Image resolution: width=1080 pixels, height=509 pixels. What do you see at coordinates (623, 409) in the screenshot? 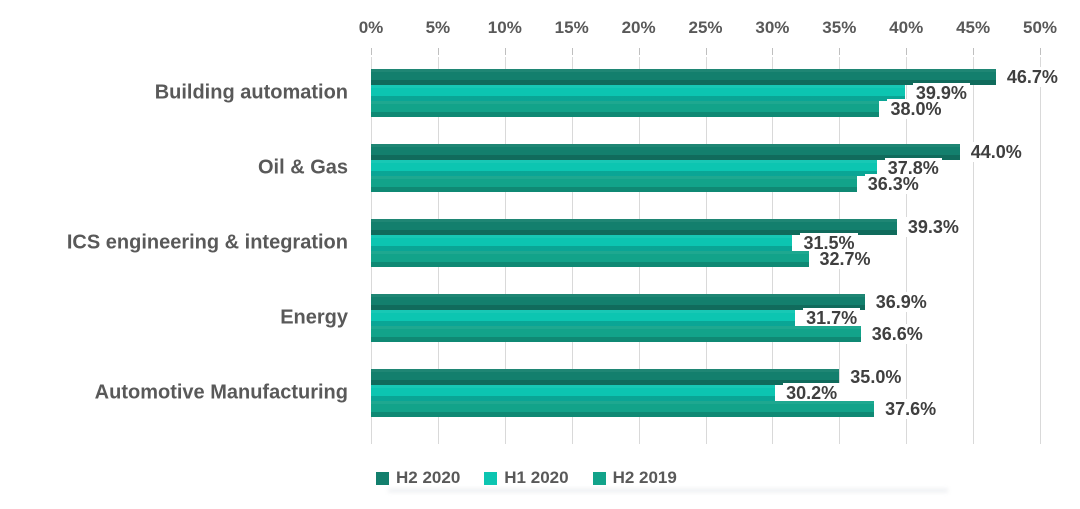
I see `bar-h2-2019-automotive-manufacturing` at bounding box center [623, 409].